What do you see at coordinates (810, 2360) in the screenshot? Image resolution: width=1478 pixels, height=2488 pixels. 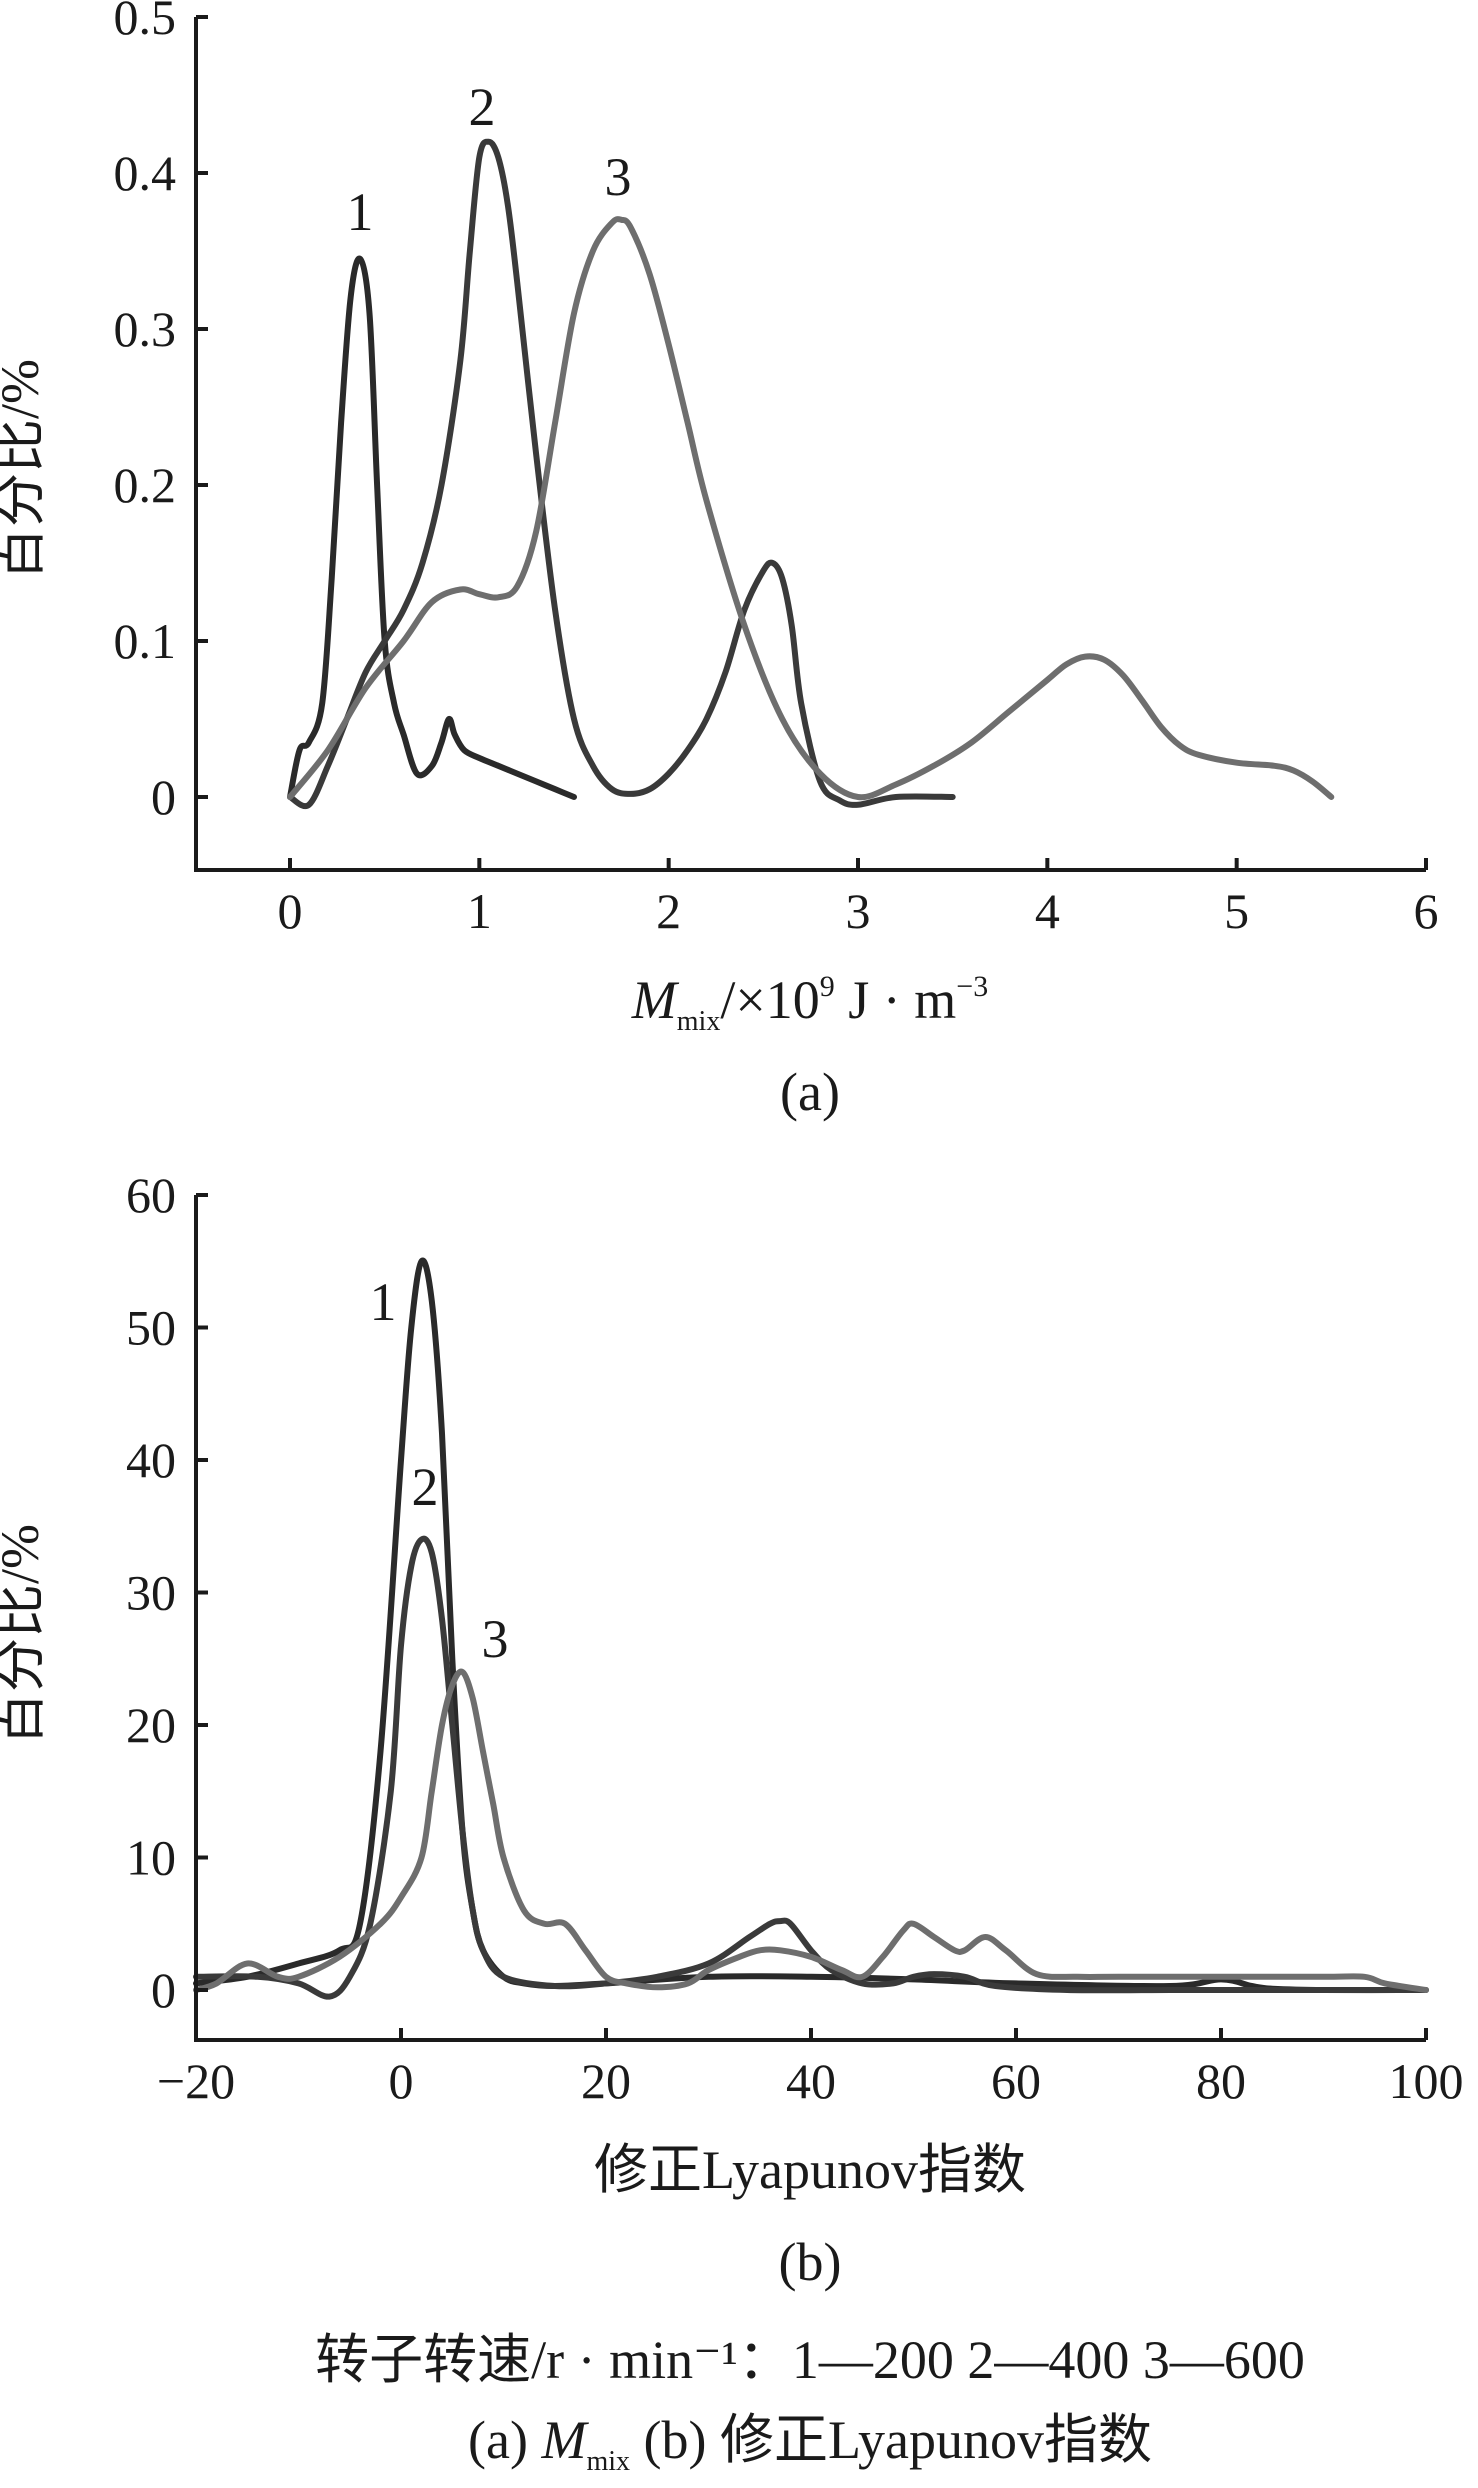 I see `legend-caption: 转子转速/r · min⁻¹：1—200 2—400 3—600` at bounding box center [810, 2360].